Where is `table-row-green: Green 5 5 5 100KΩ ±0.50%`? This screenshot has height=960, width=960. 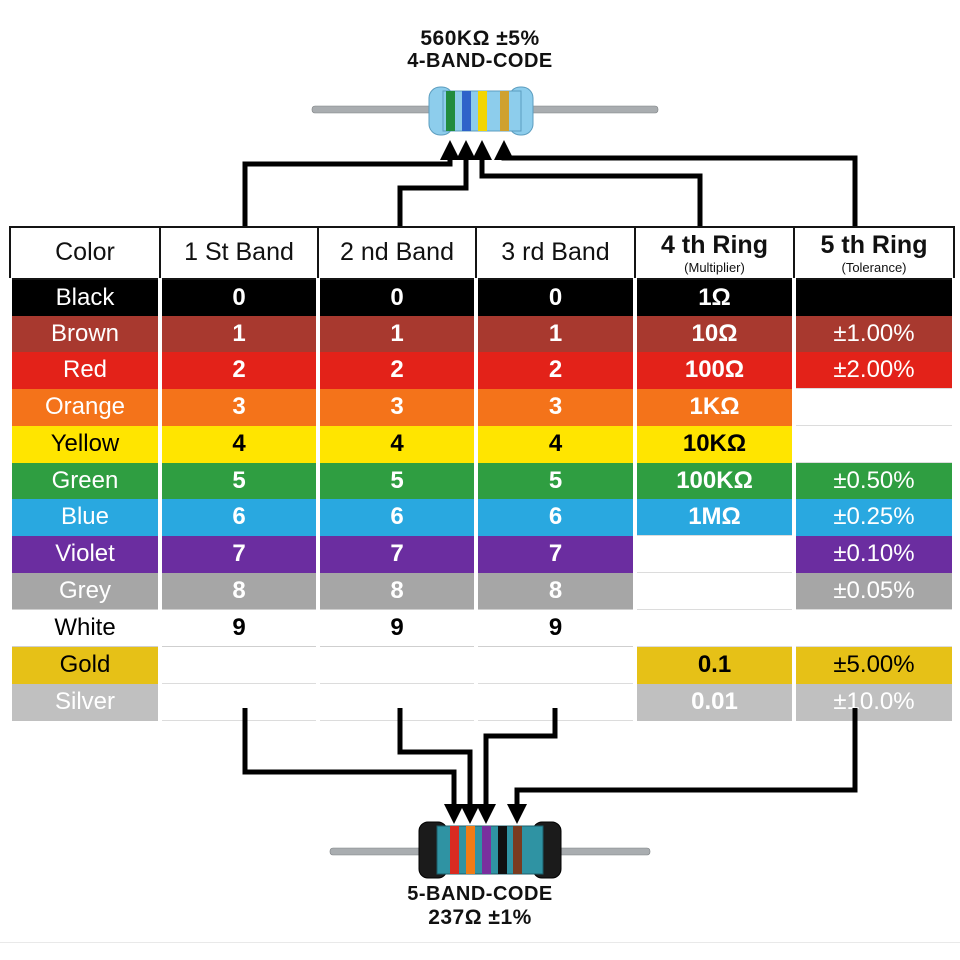
table-row-green: Green 5 5 5 100KΩ ±0.50% is located at coordinates (482, 480).